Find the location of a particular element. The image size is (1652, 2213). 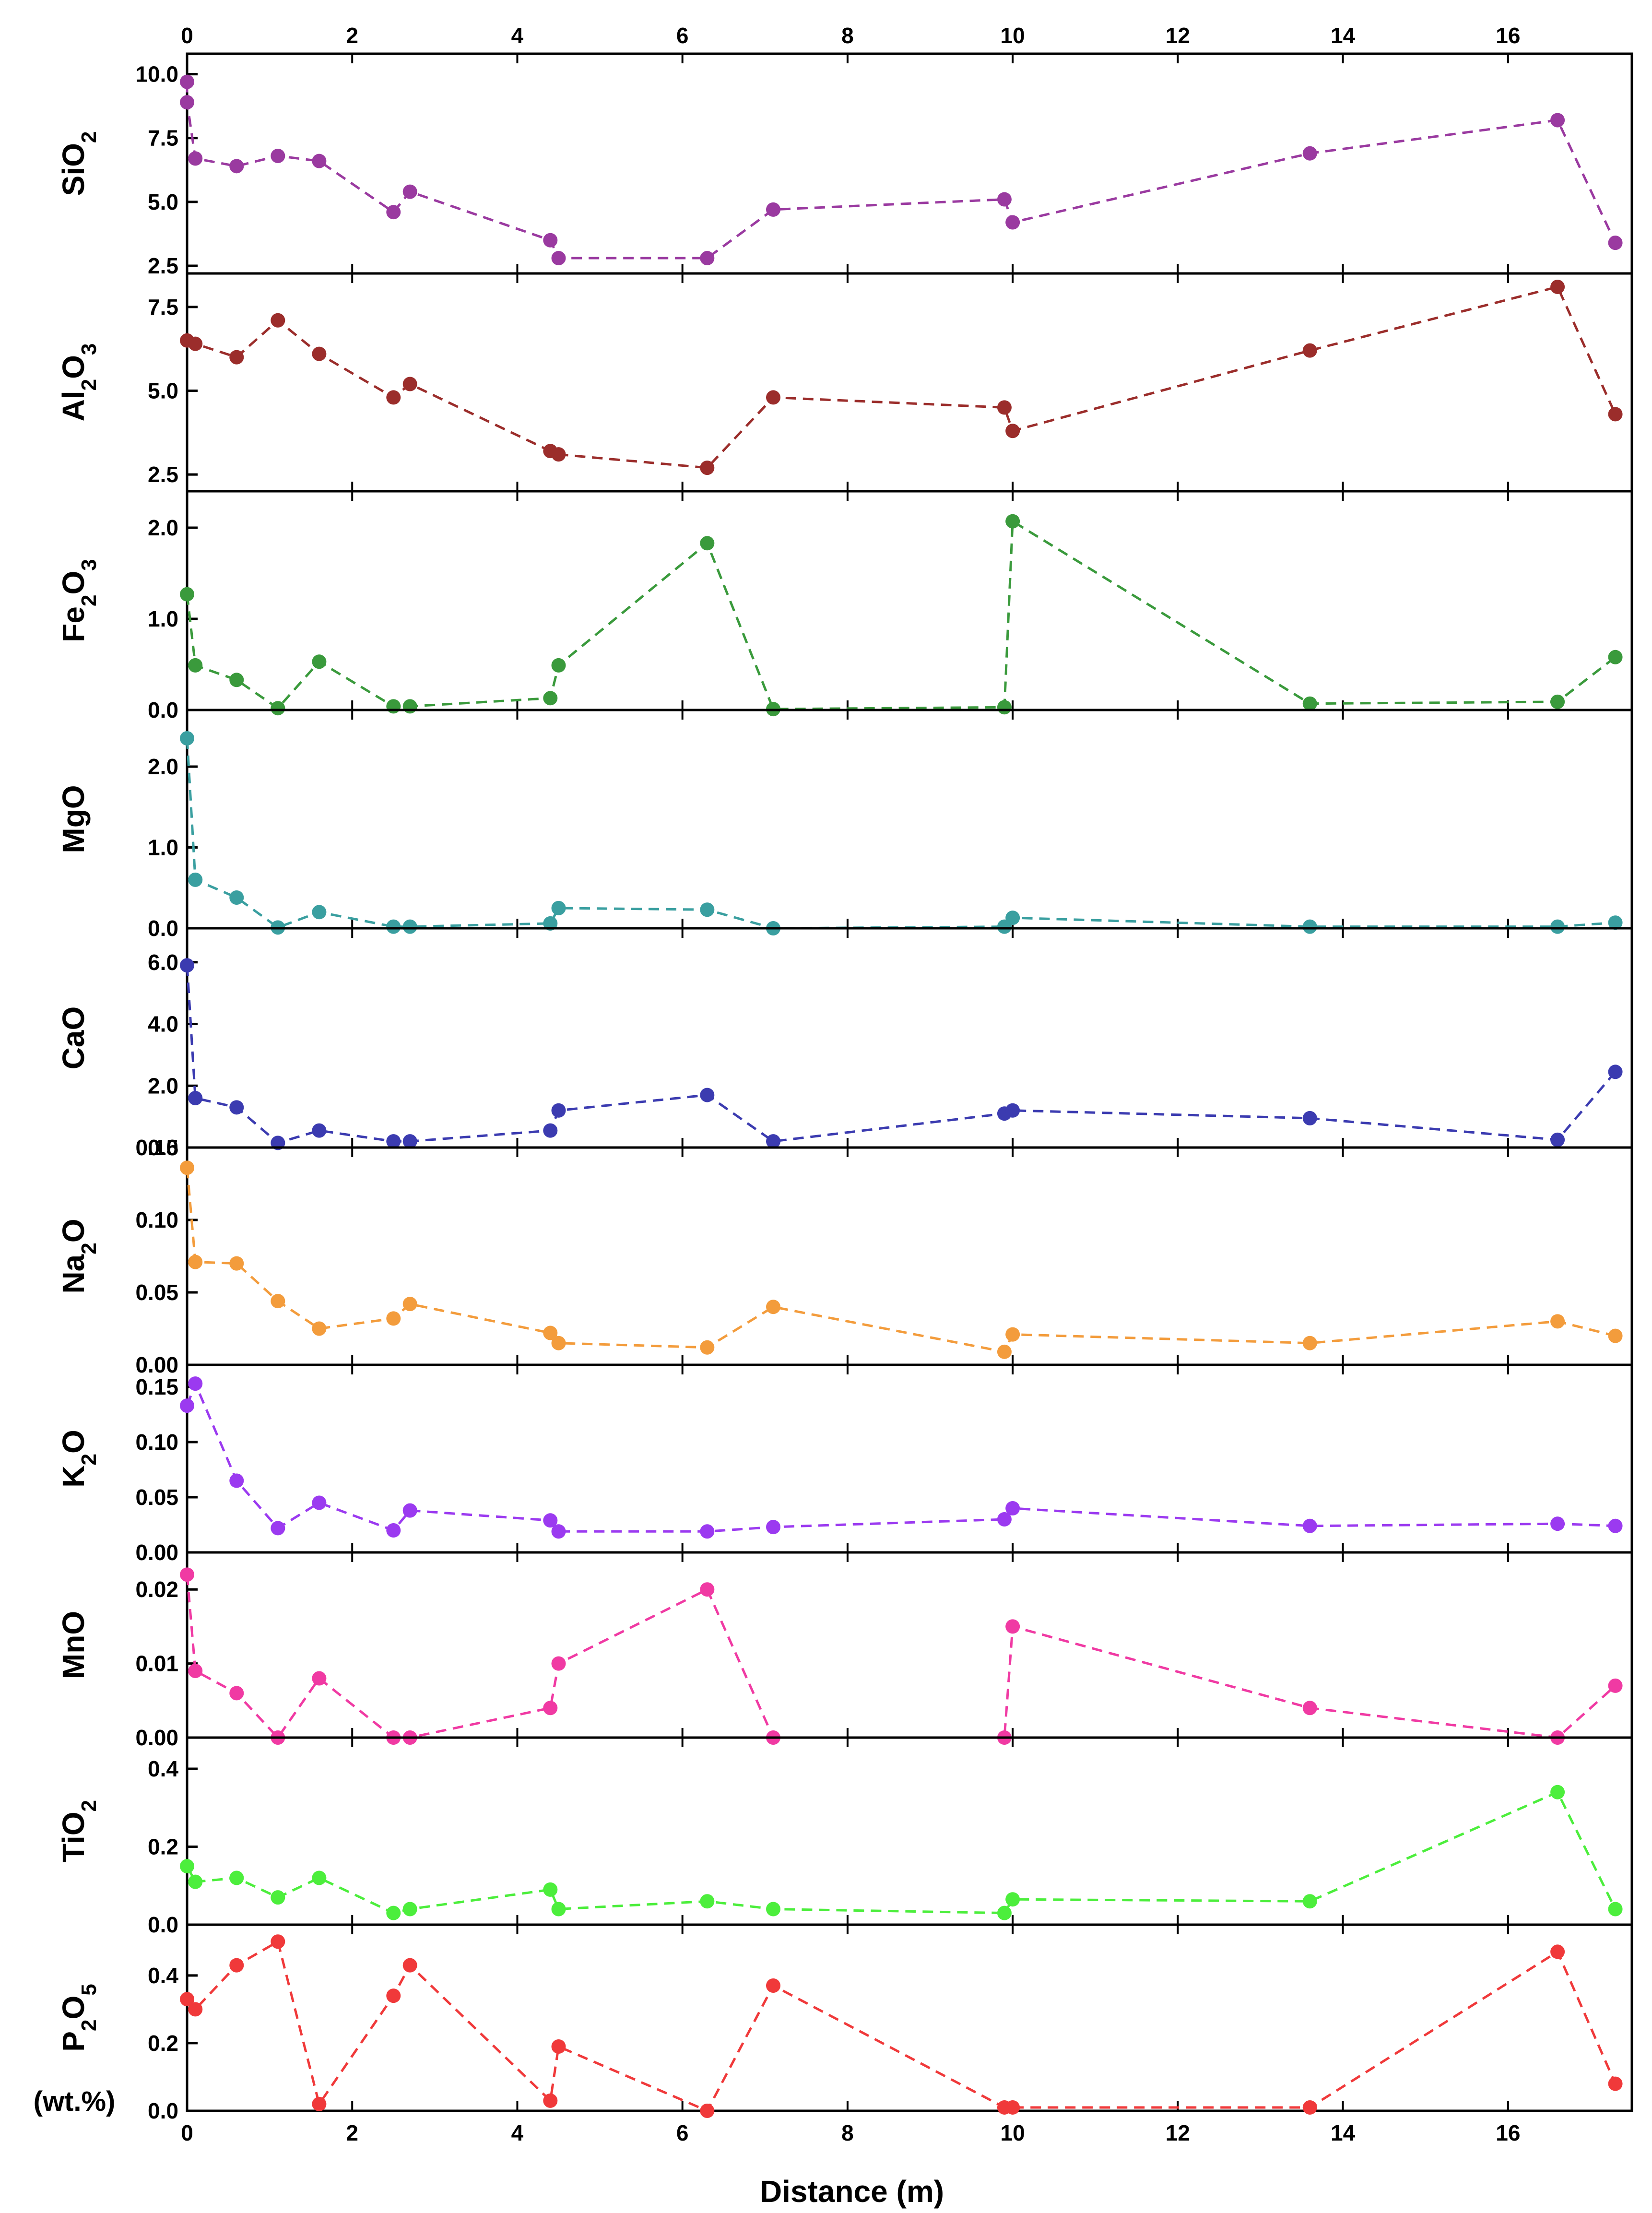

x-tick-label-bottom: 0 is located at coordinates (187, 2132).